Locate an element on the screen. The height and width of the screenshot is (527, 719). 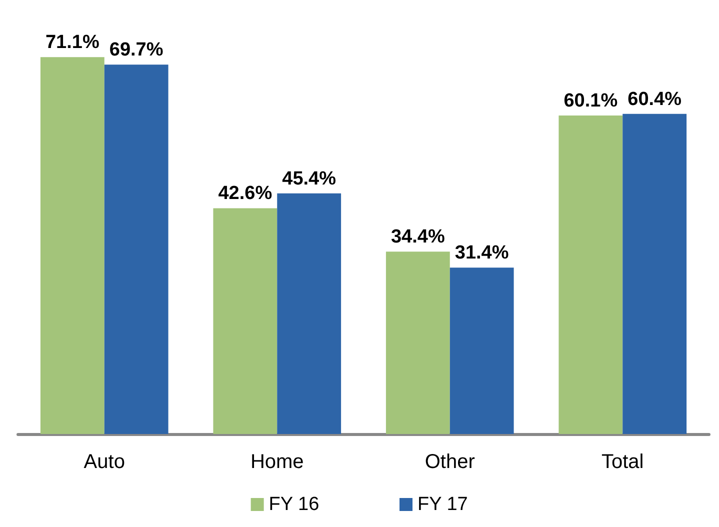
data-label: 45.4% is located at coordinates (309, 179).